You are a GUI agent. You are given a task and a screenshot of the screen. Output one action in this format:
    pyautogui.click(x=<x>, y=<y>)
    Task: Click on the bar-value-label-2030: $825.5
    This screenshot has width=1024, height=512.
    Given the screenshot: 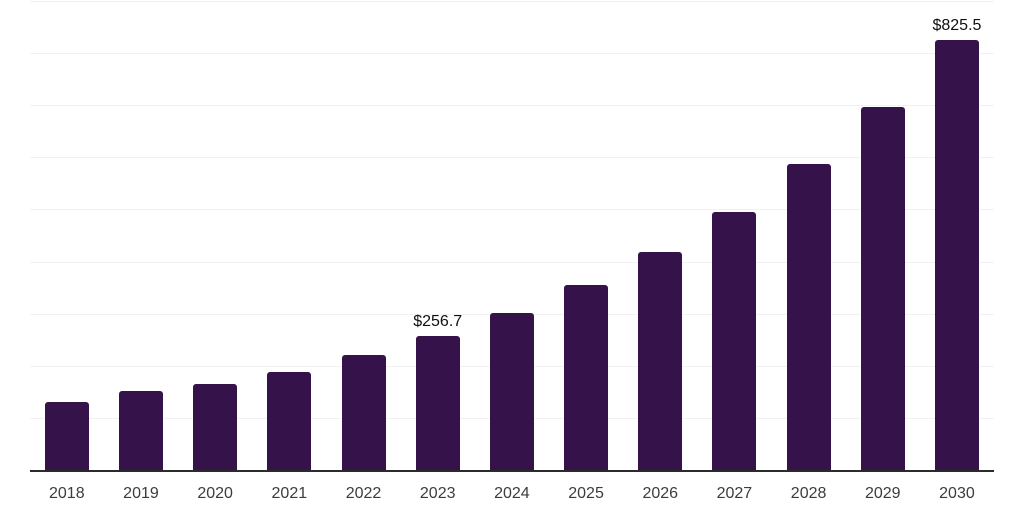 What is the action you would take?
    pyautogui.click(x=957, y=25)
    